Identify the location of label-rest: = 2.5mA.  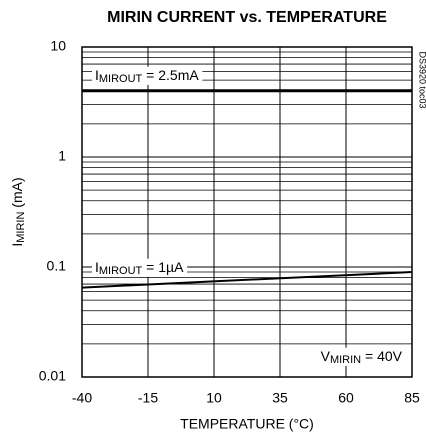
(170, 75).